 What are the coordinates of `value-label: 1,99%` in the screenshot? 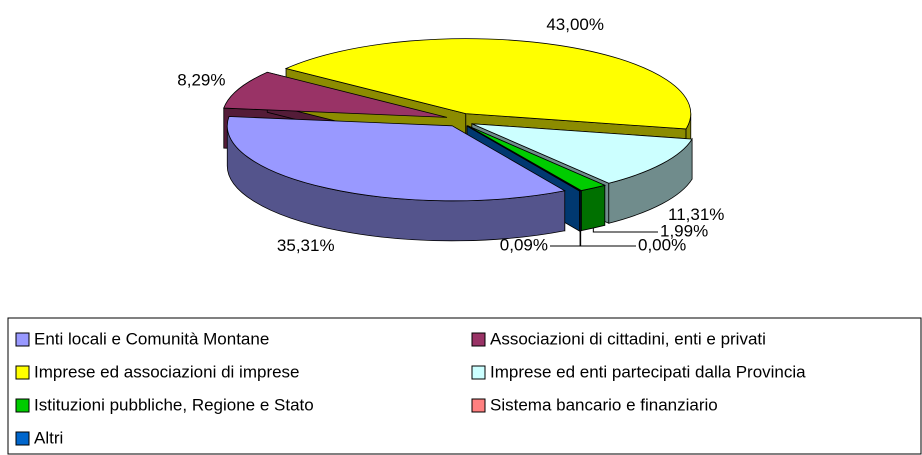 It's located at (684, 230).